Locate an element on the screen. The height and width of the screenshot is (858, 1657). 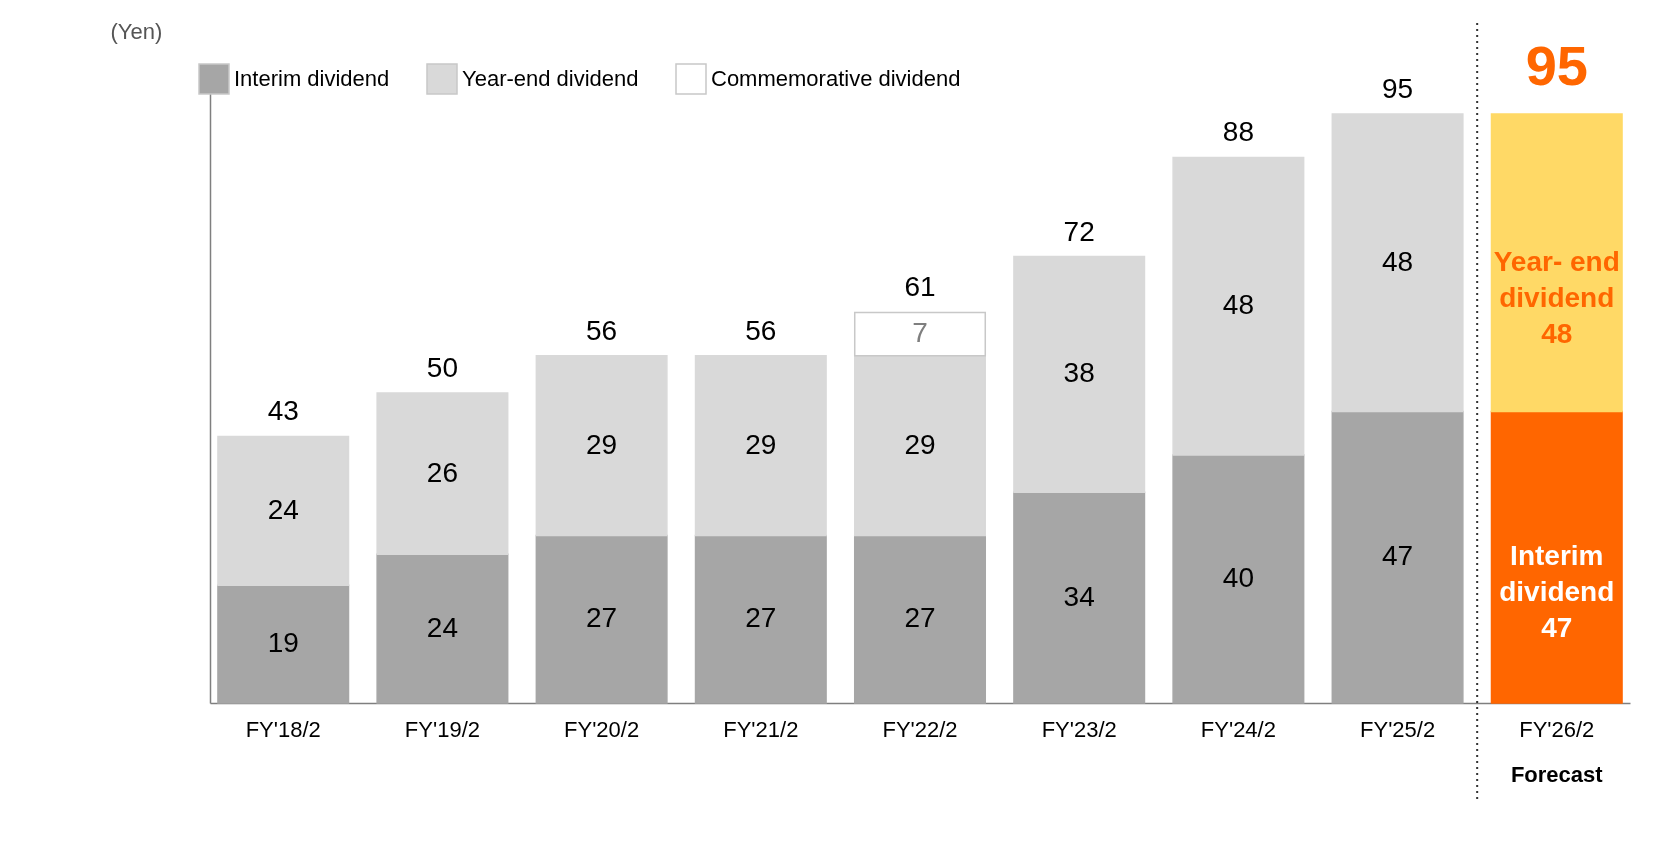
data-label: 7 is located at coordinates (920, 333).